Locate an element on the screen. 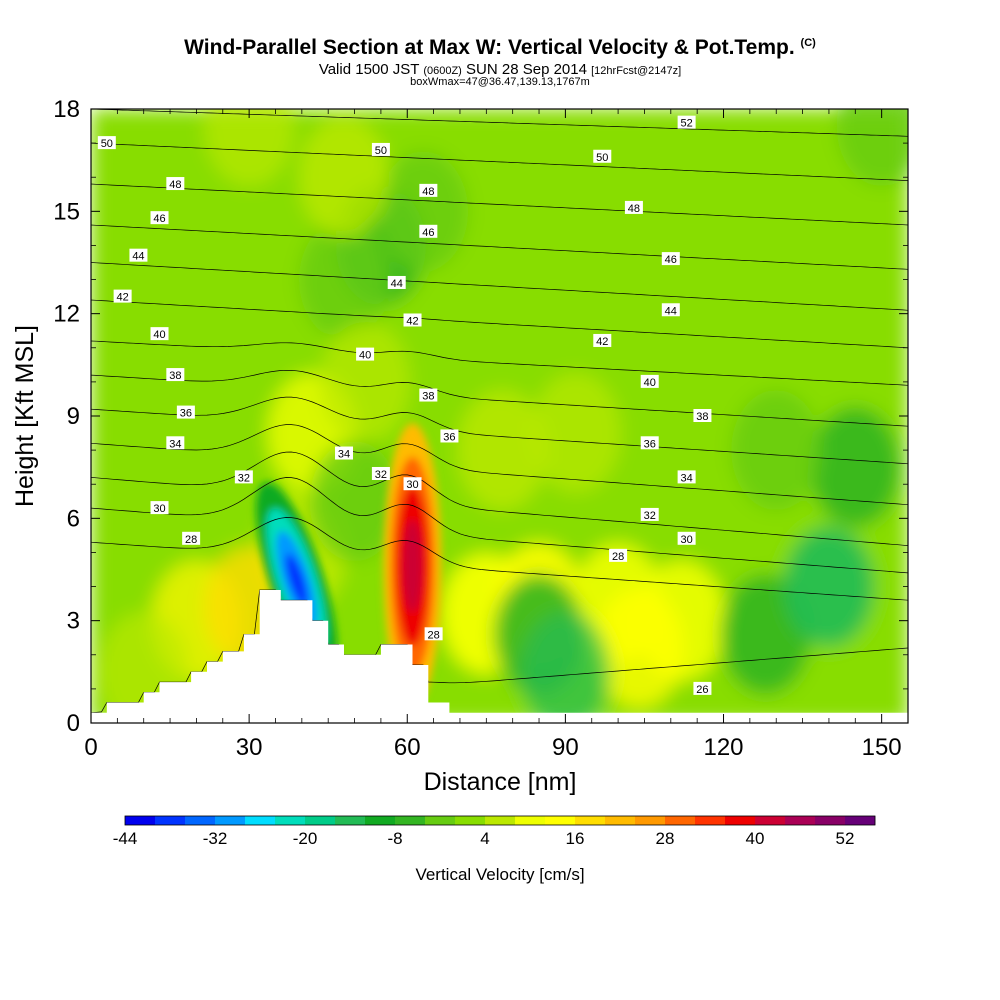 The width and height of the screenshot is (1000, 1000). y-tick-label: 9 is located at coordinates (73, 416).